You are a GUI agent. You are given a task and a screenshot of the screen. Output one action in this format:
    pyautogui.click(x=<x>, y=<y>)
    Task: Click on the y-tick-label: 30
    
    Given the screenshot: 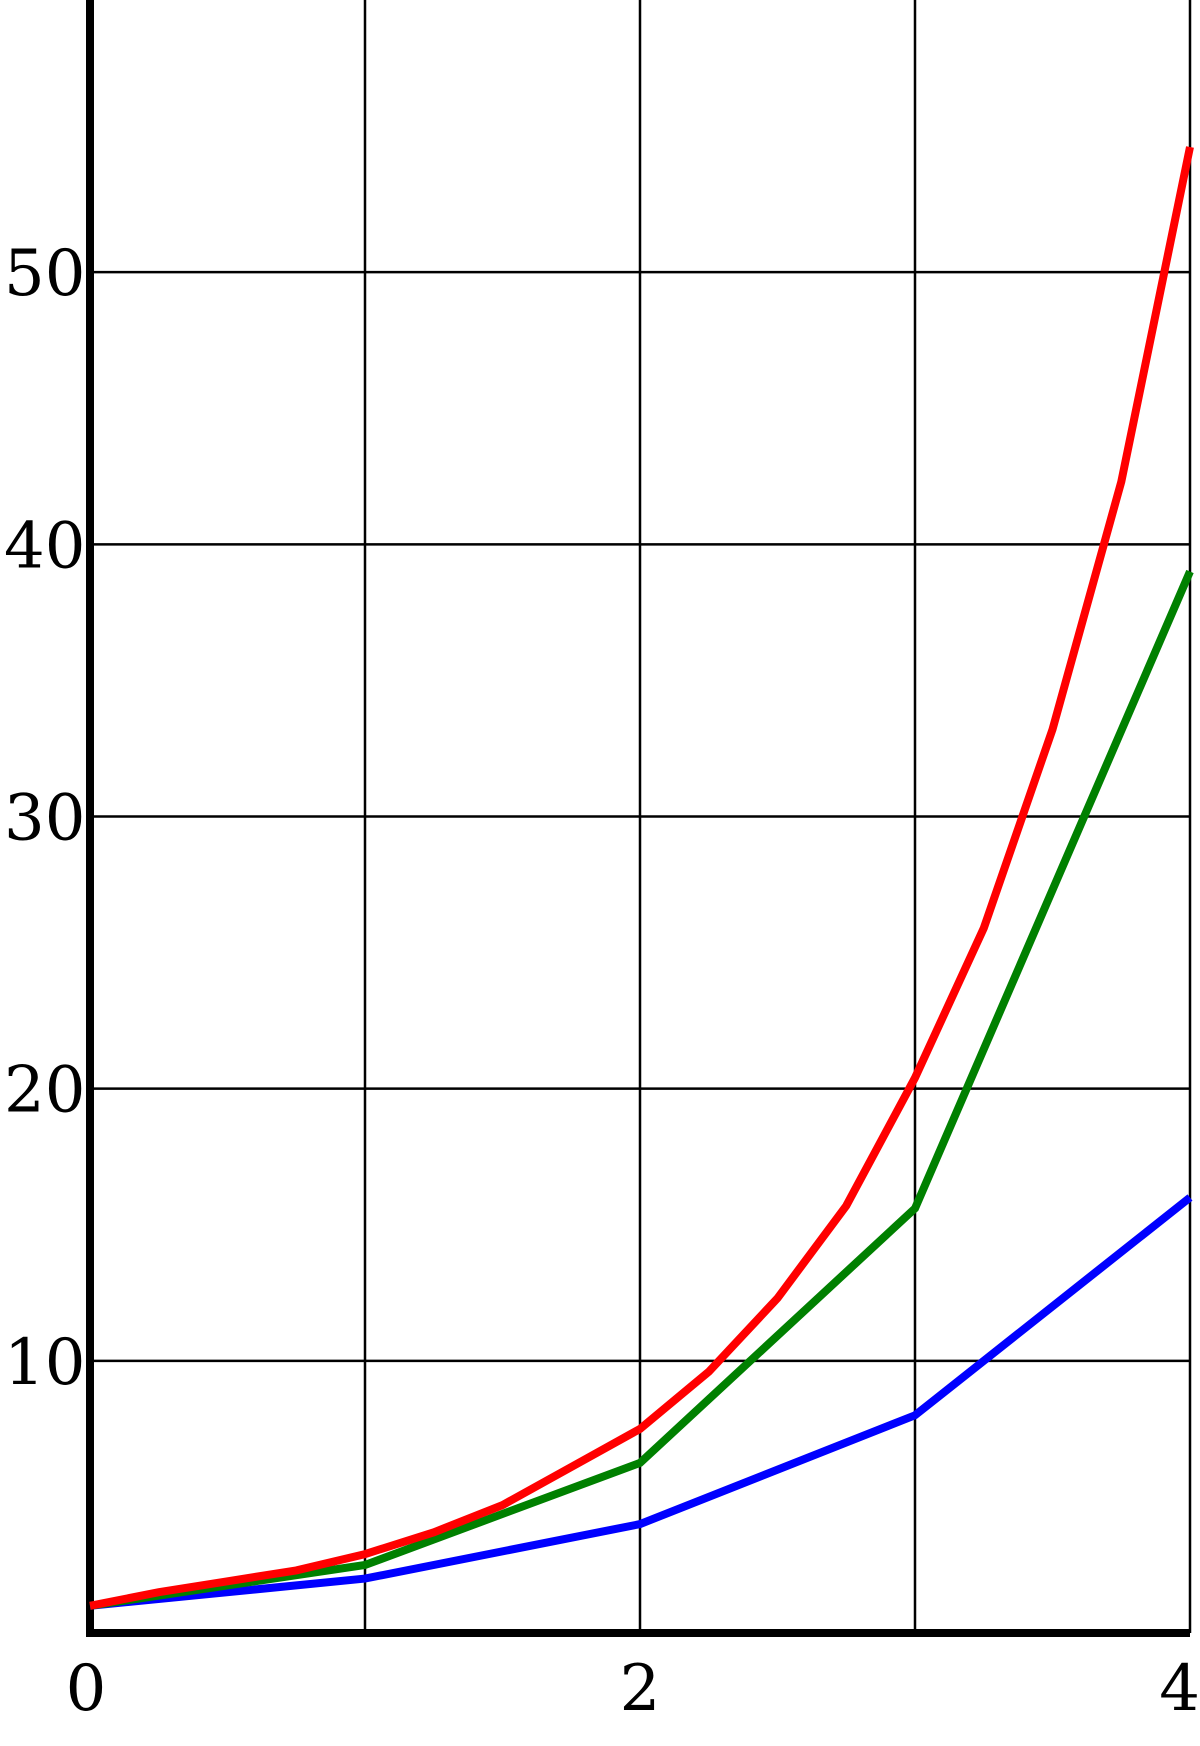 What is the action you would take?
    pyautogui.click(x=44, y=819)
    